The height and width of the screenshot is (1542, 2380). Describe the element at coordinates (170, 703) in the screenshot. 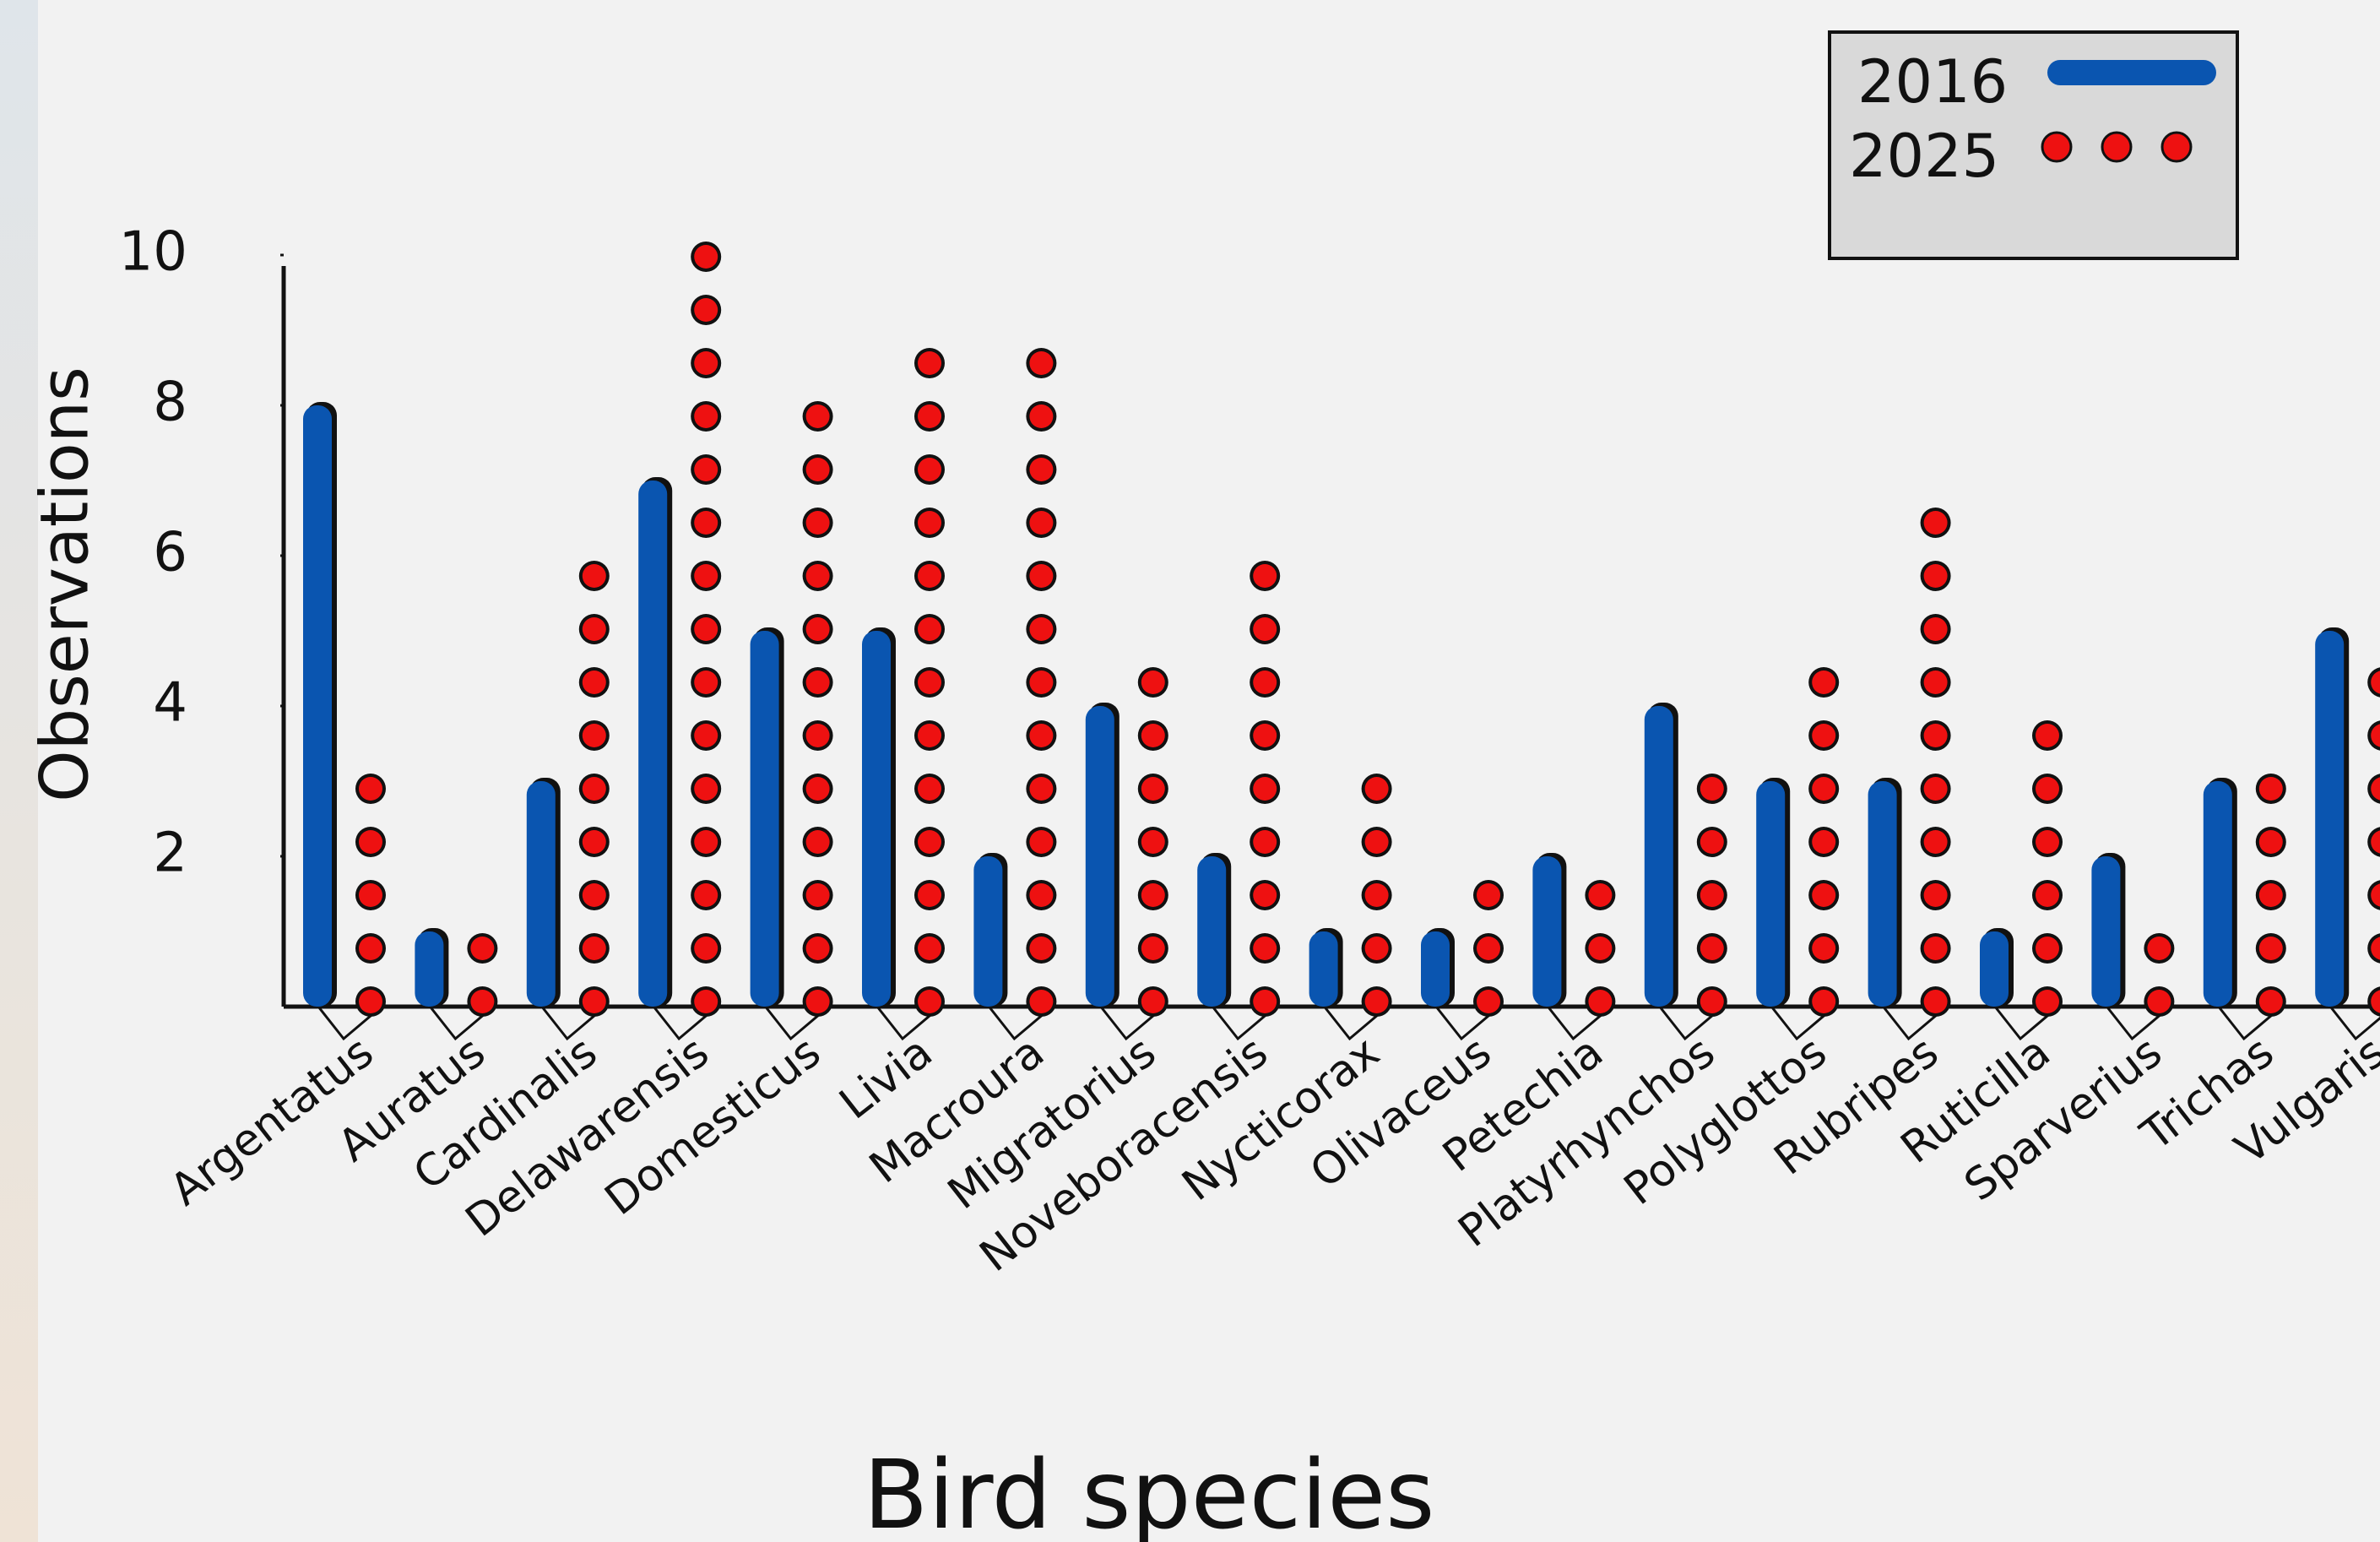

I see `y-tick-label: 4` at that location.